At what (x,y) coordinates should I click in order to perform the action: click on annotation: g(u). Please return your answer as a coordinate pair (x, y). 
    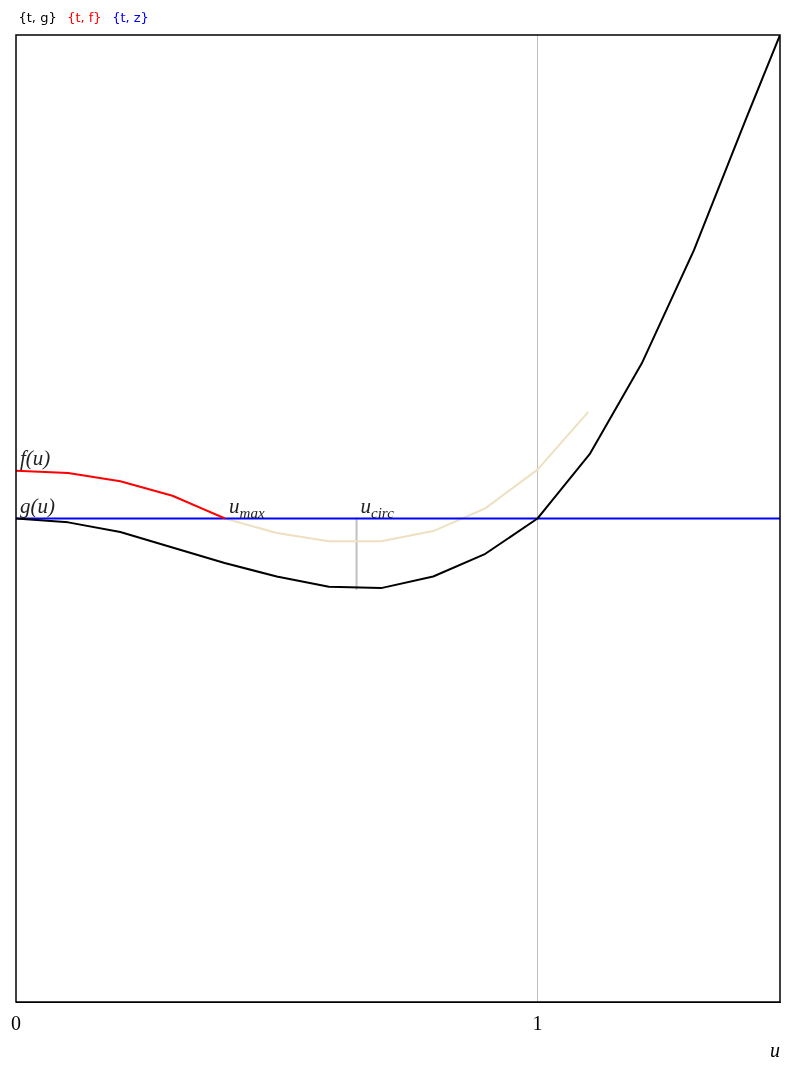
    Looking at the image, I should click on (37, 505).